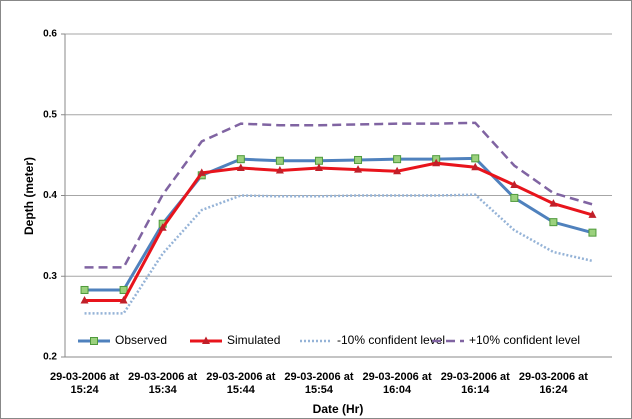 The height and width of the screenshot is (419, 632). Describe the element at coordinates (50, 114) in the screenshot. I see `y-tick-label: 0.5` at that location.